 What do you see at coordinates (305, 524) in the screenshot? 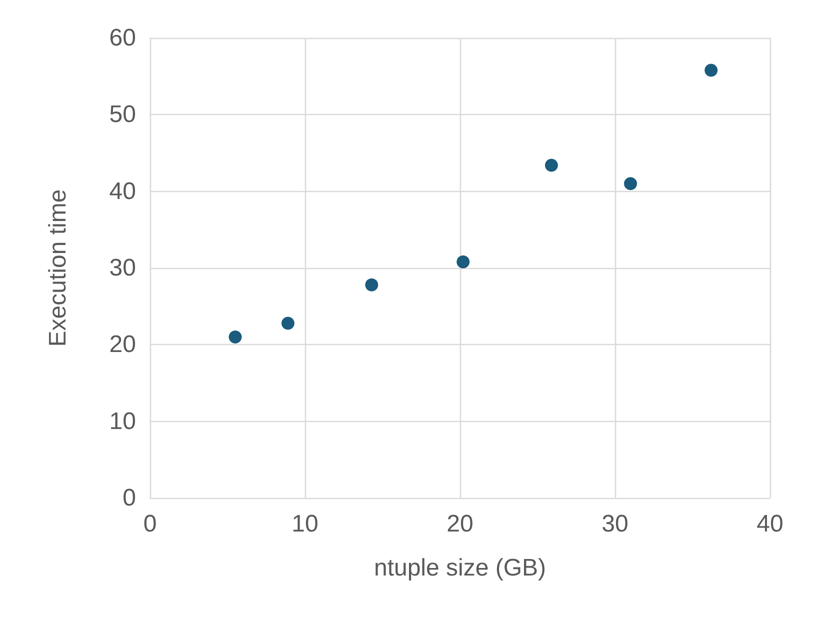
I see `x-tick-label: 10` at bounding box center [305, 524].